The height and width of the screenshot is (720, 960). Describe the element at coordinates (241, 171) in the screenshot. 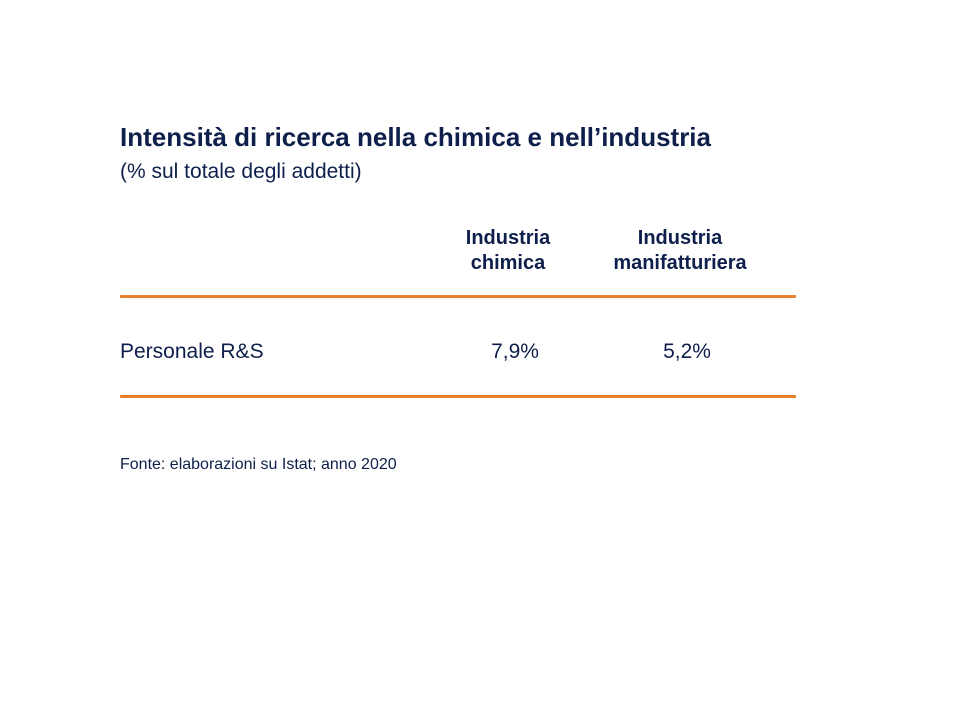

I see `chart-subtitle: (% sul totale degli addetti)` at that location.